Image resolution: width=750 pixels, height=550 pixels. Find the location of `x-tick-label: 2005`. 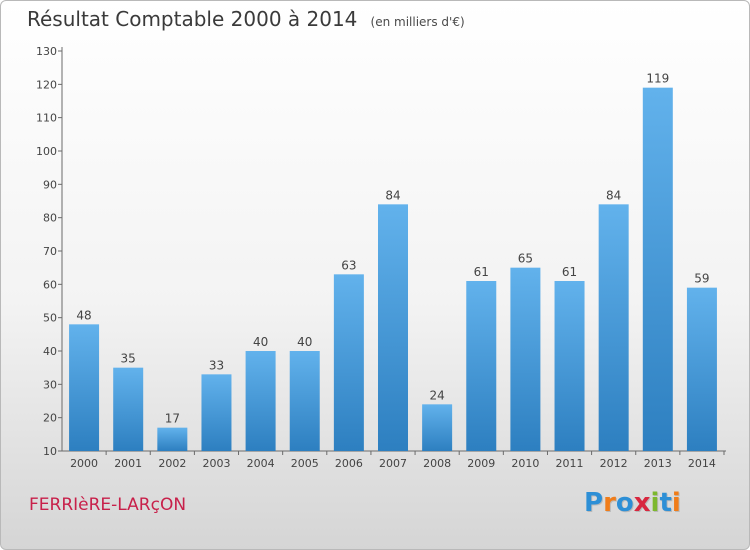

x-tick-label: 2005 is located at coordinates (305, 463).